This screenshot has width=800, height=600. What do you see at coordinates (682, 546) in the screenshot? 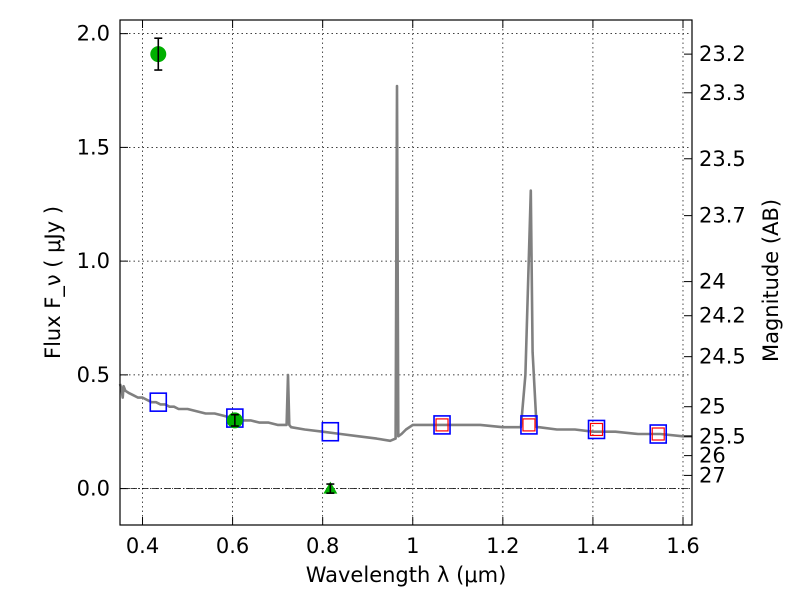
I see `x-tick-label: 1.6` at bounding box center [682, 546].